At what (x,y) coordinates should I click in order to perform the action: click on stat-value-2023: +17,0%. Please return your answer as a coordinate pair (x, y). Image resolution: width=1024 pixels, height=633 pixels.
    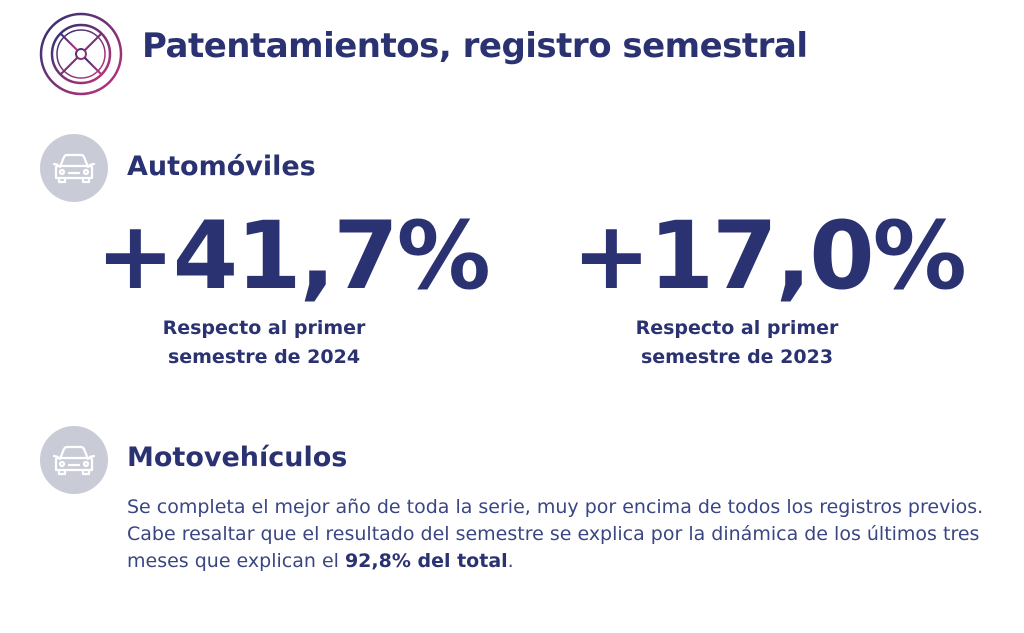
    Looking at the image, I should click on (769, 256).